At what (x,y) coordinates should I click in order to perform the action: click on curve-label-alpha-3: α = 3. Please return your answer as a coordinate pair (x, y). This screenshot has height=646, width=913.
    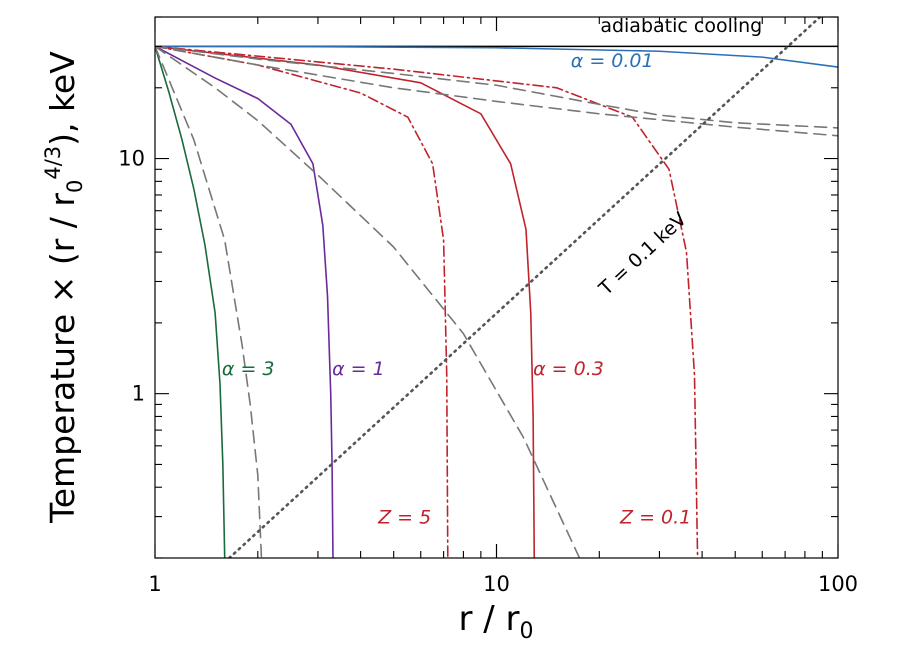
    Looking at the image, I should click on (248, 369).